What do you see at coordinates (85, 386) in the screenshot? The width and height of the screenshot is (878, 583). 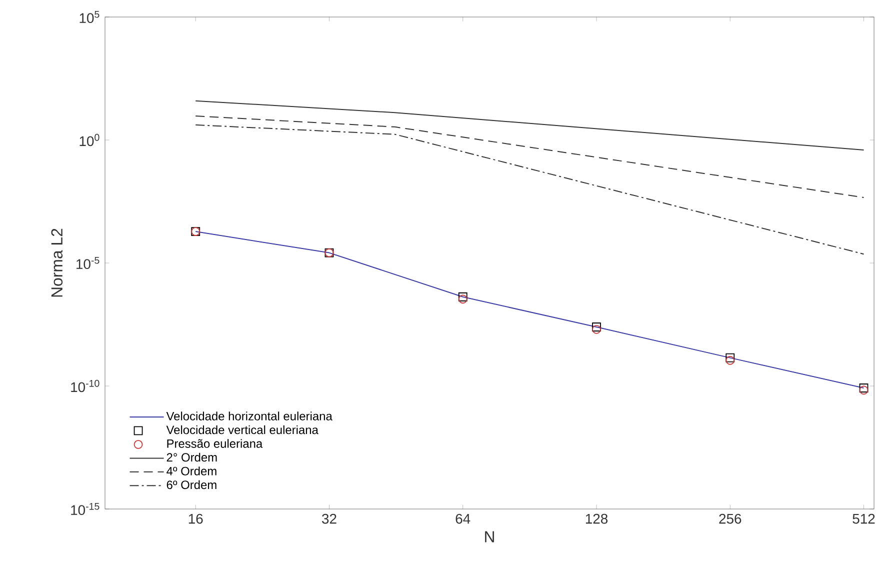 I see `y-tick-label: 10$^{-10}$` at bounding box center [85, 386].